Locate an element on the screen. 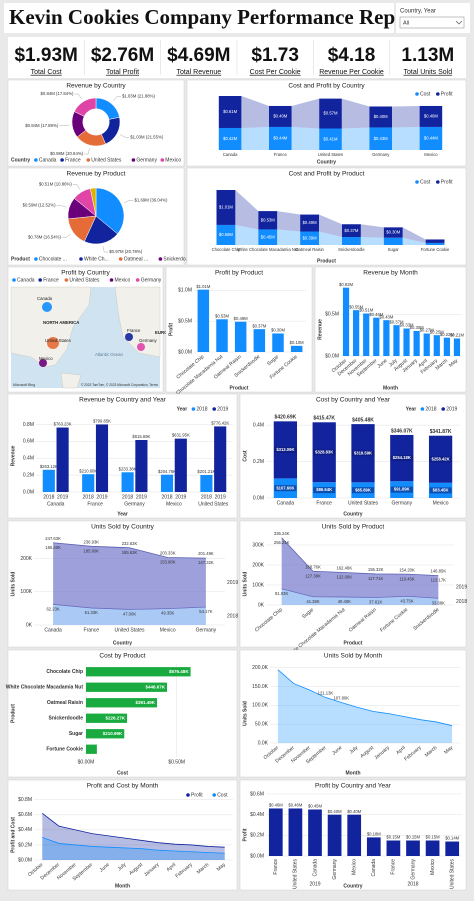  kpi-label: Total Revenue is located at coordinates (198, 72).